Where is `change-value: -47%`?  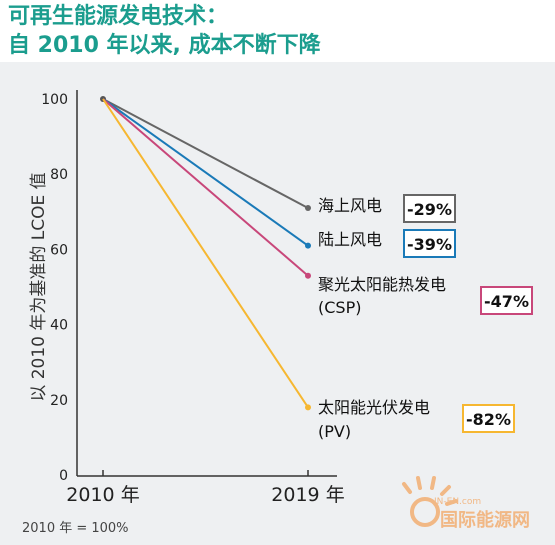
change-value: -47% is located at coordinates (506, 301).